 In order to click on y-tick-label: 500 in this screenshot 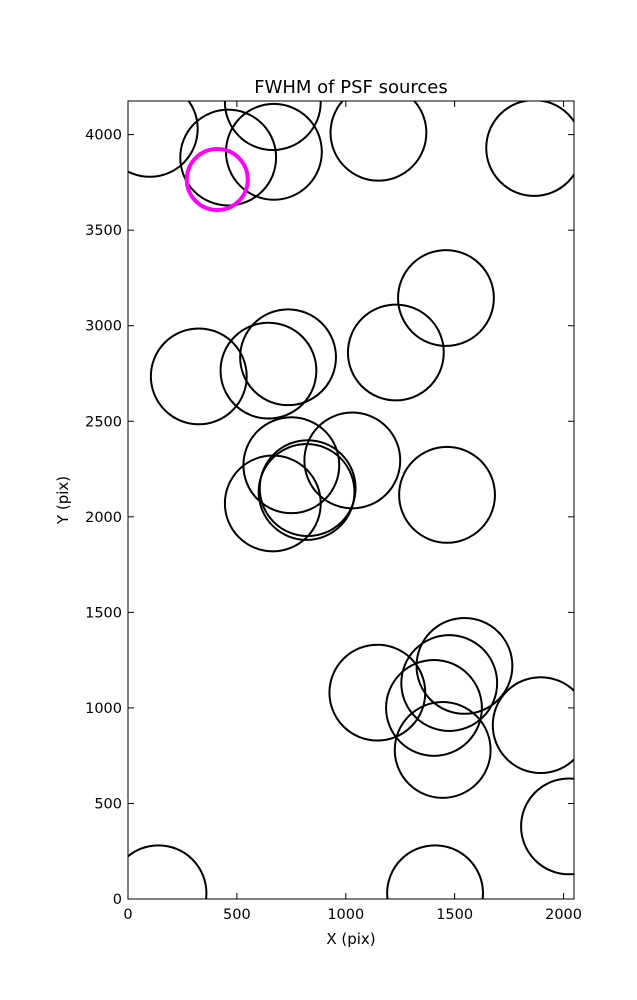, I will do `click(108, 804)`.